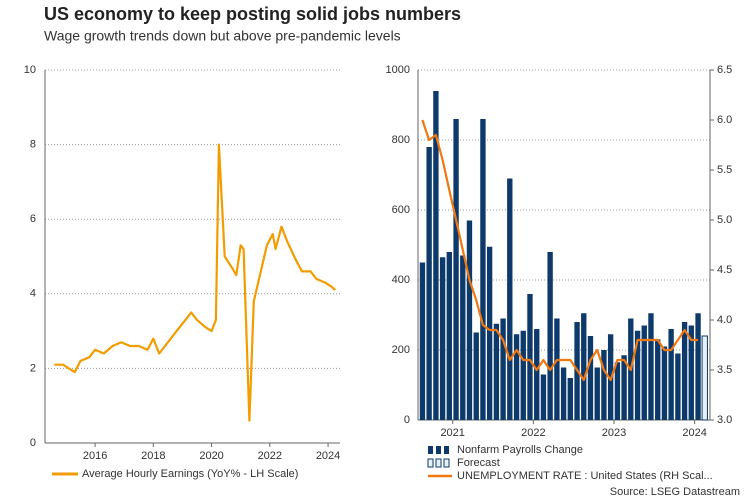  Describe the element at coordinates (33, 219) in the screenshot. I see `y-tick-label: 6` at that location.